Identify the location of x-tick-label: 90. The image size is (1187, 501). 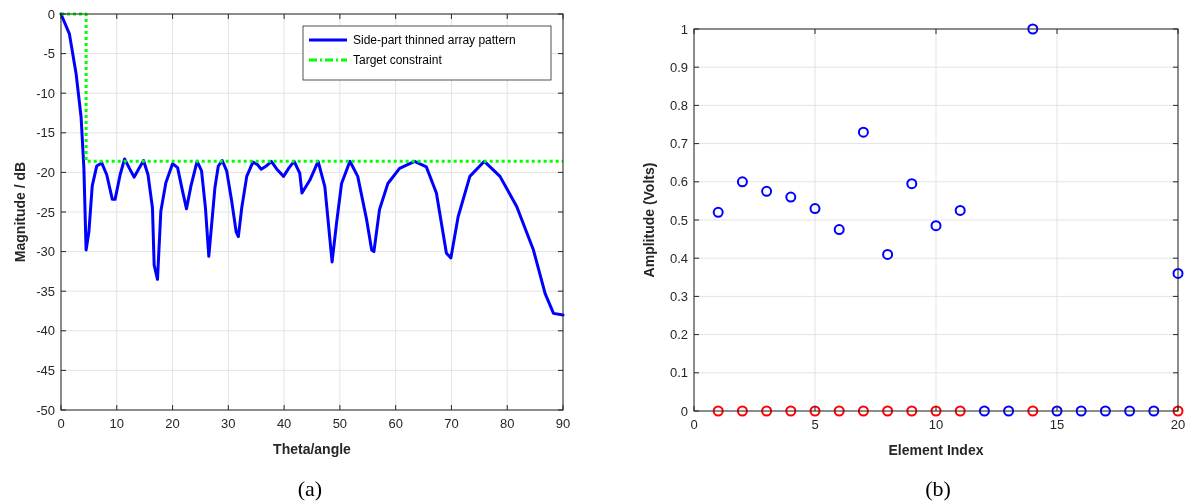
(563, 423).